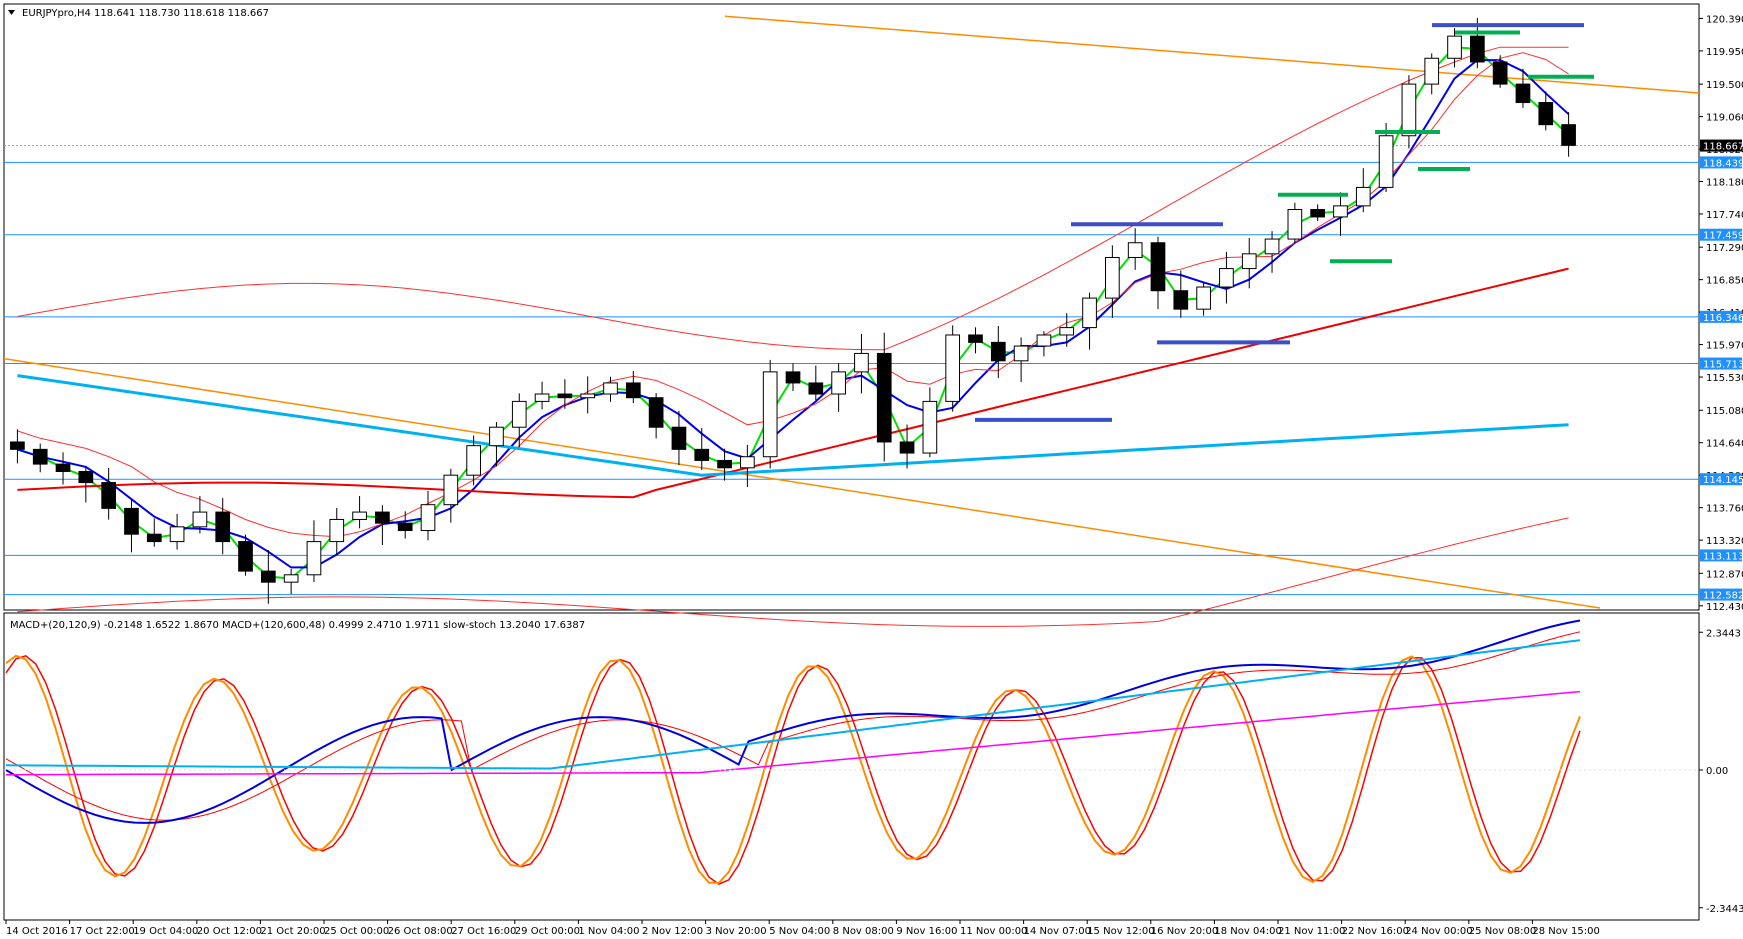 Image resolution: width=1743 pixels, height=939 pixels. I want to click on level-tag-label: 112.582, so click(1723, 596).